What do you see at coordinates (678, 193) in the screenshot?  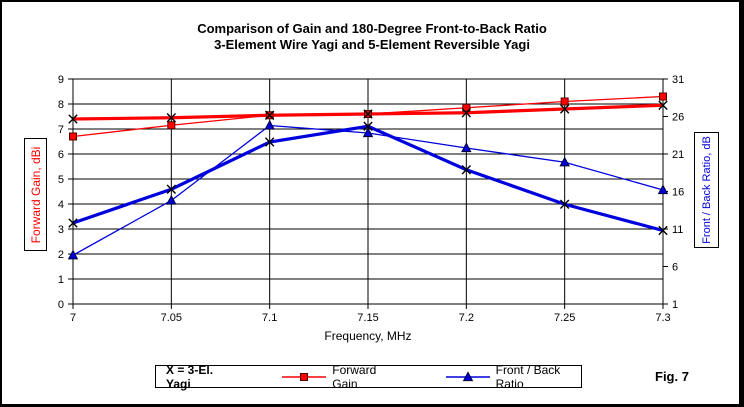 I see `svg-text: 16` at bounding box center [678, 193].